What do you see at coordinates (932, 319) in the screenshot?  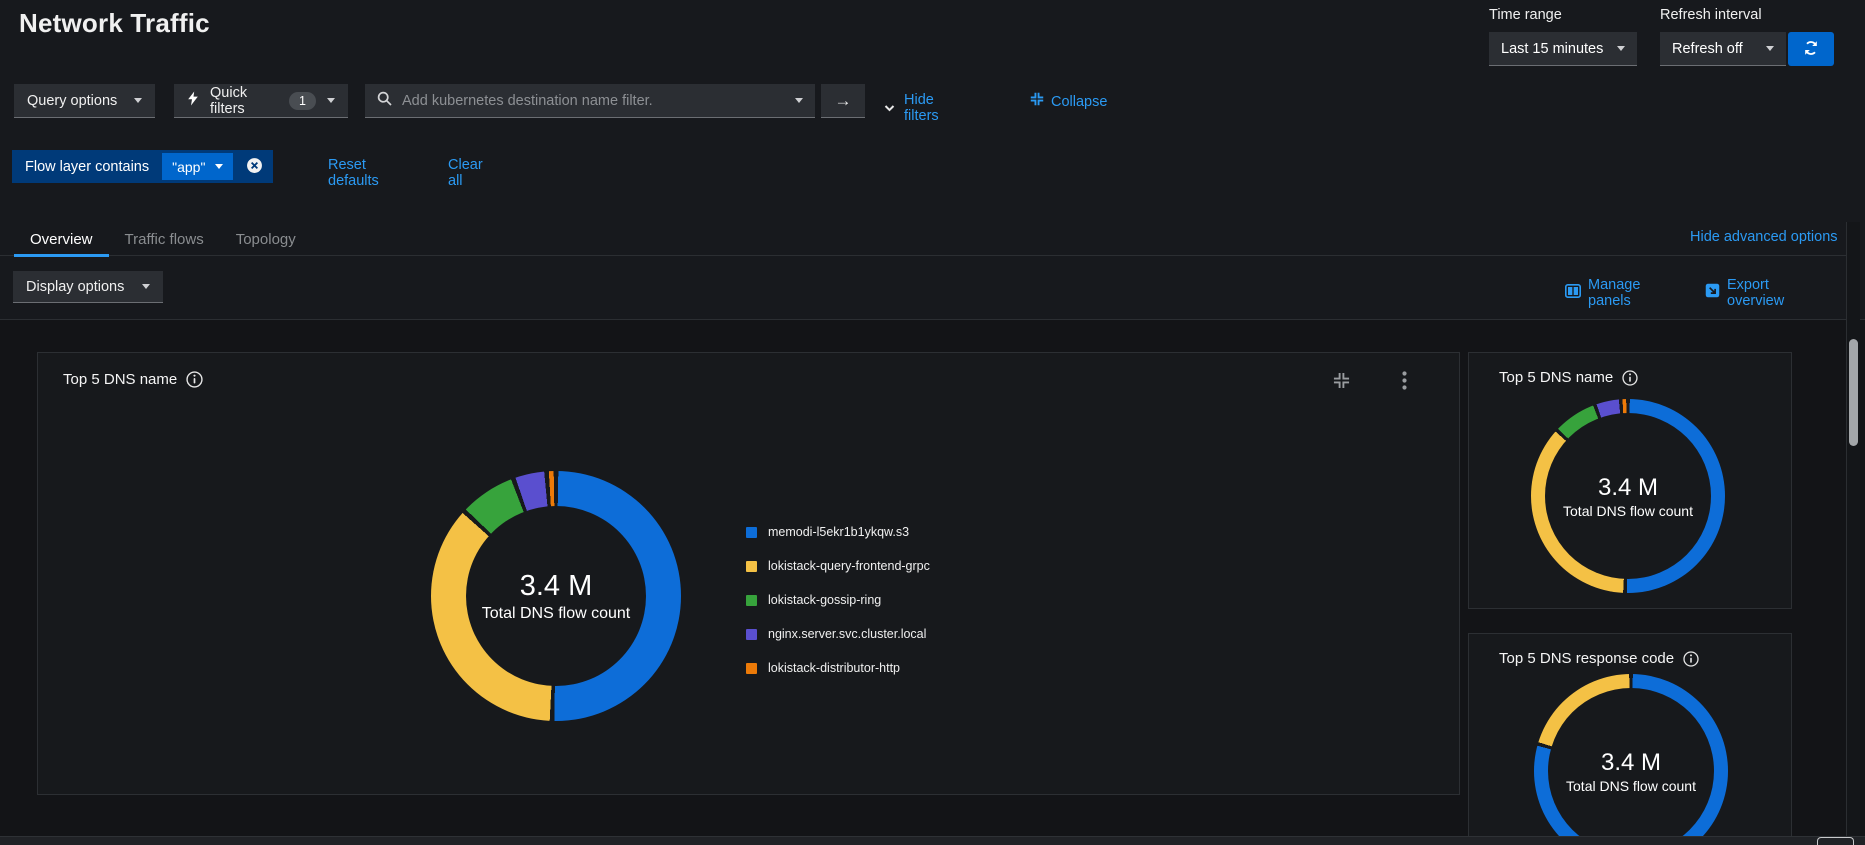 I see `section-divider` at bounding box center [932, 319].